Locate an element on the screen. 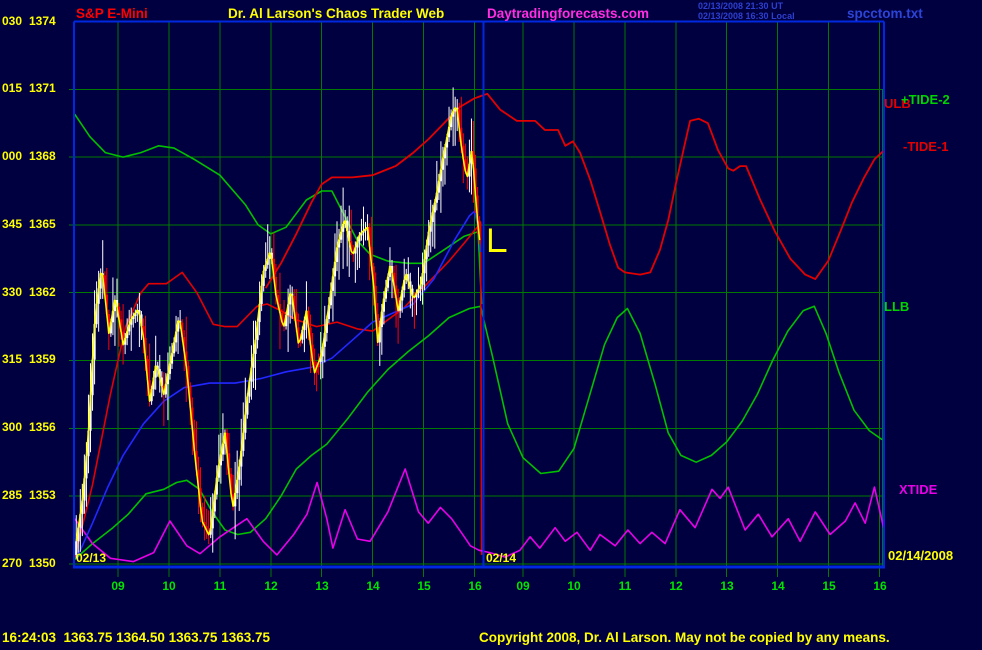  right-date-label: 02/14/2008 is located at coordinates (921, 555).